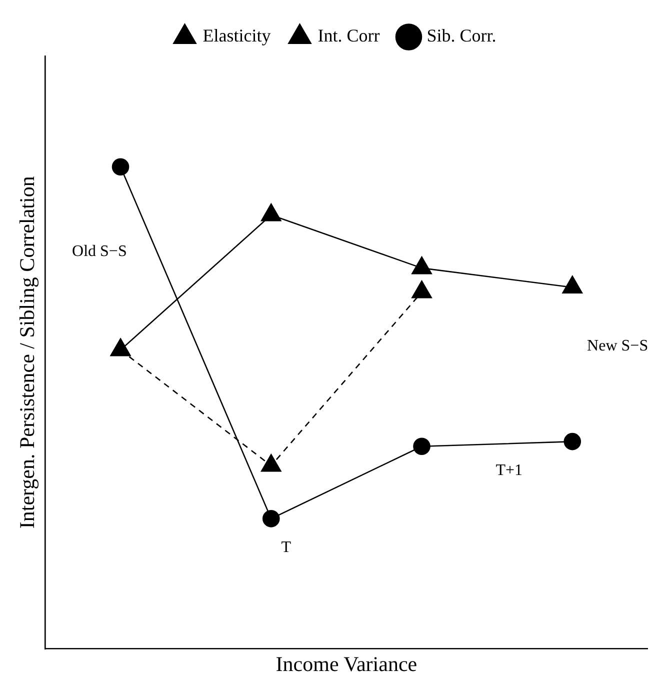 This screenshot has width=668, height=690. I want to click on annotation: T+1, so click(509, 471).